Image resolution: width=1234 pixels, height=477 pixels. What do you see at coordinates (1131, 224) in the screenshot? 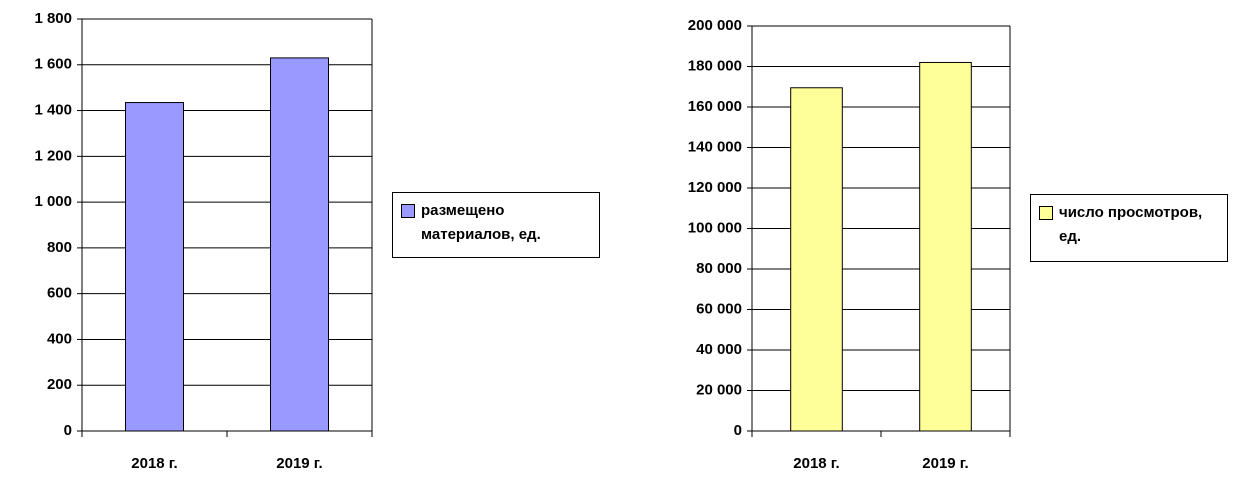
I see `legend-label: число просмотров, ед.` at bounding box center [1131, 224].